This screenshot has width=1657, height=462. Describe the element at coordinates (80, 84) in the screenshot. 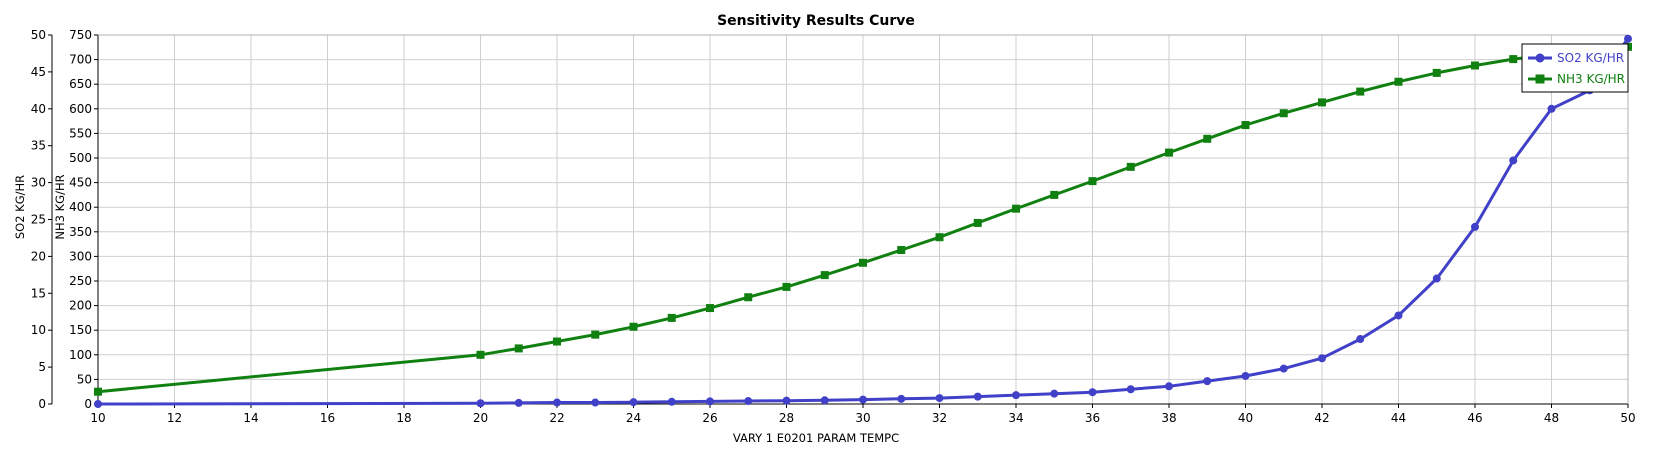

I see `nh3-tick-label: 650` at that location.